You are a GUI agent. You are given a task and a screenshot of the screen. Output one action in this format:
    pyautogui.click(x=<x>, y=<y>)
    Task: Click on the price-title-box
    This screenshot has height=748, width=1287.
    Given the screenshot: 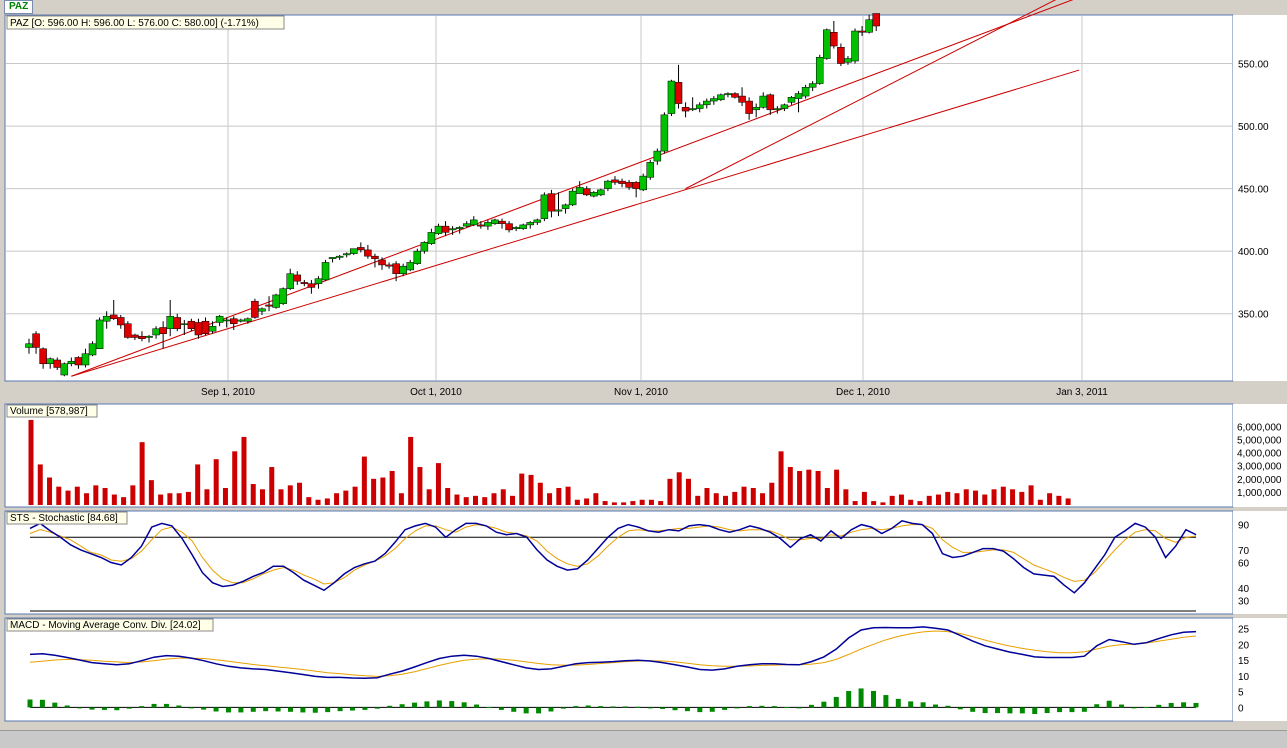 What is the action you would take?
    pyautogui.click(x=145, y=22)
    